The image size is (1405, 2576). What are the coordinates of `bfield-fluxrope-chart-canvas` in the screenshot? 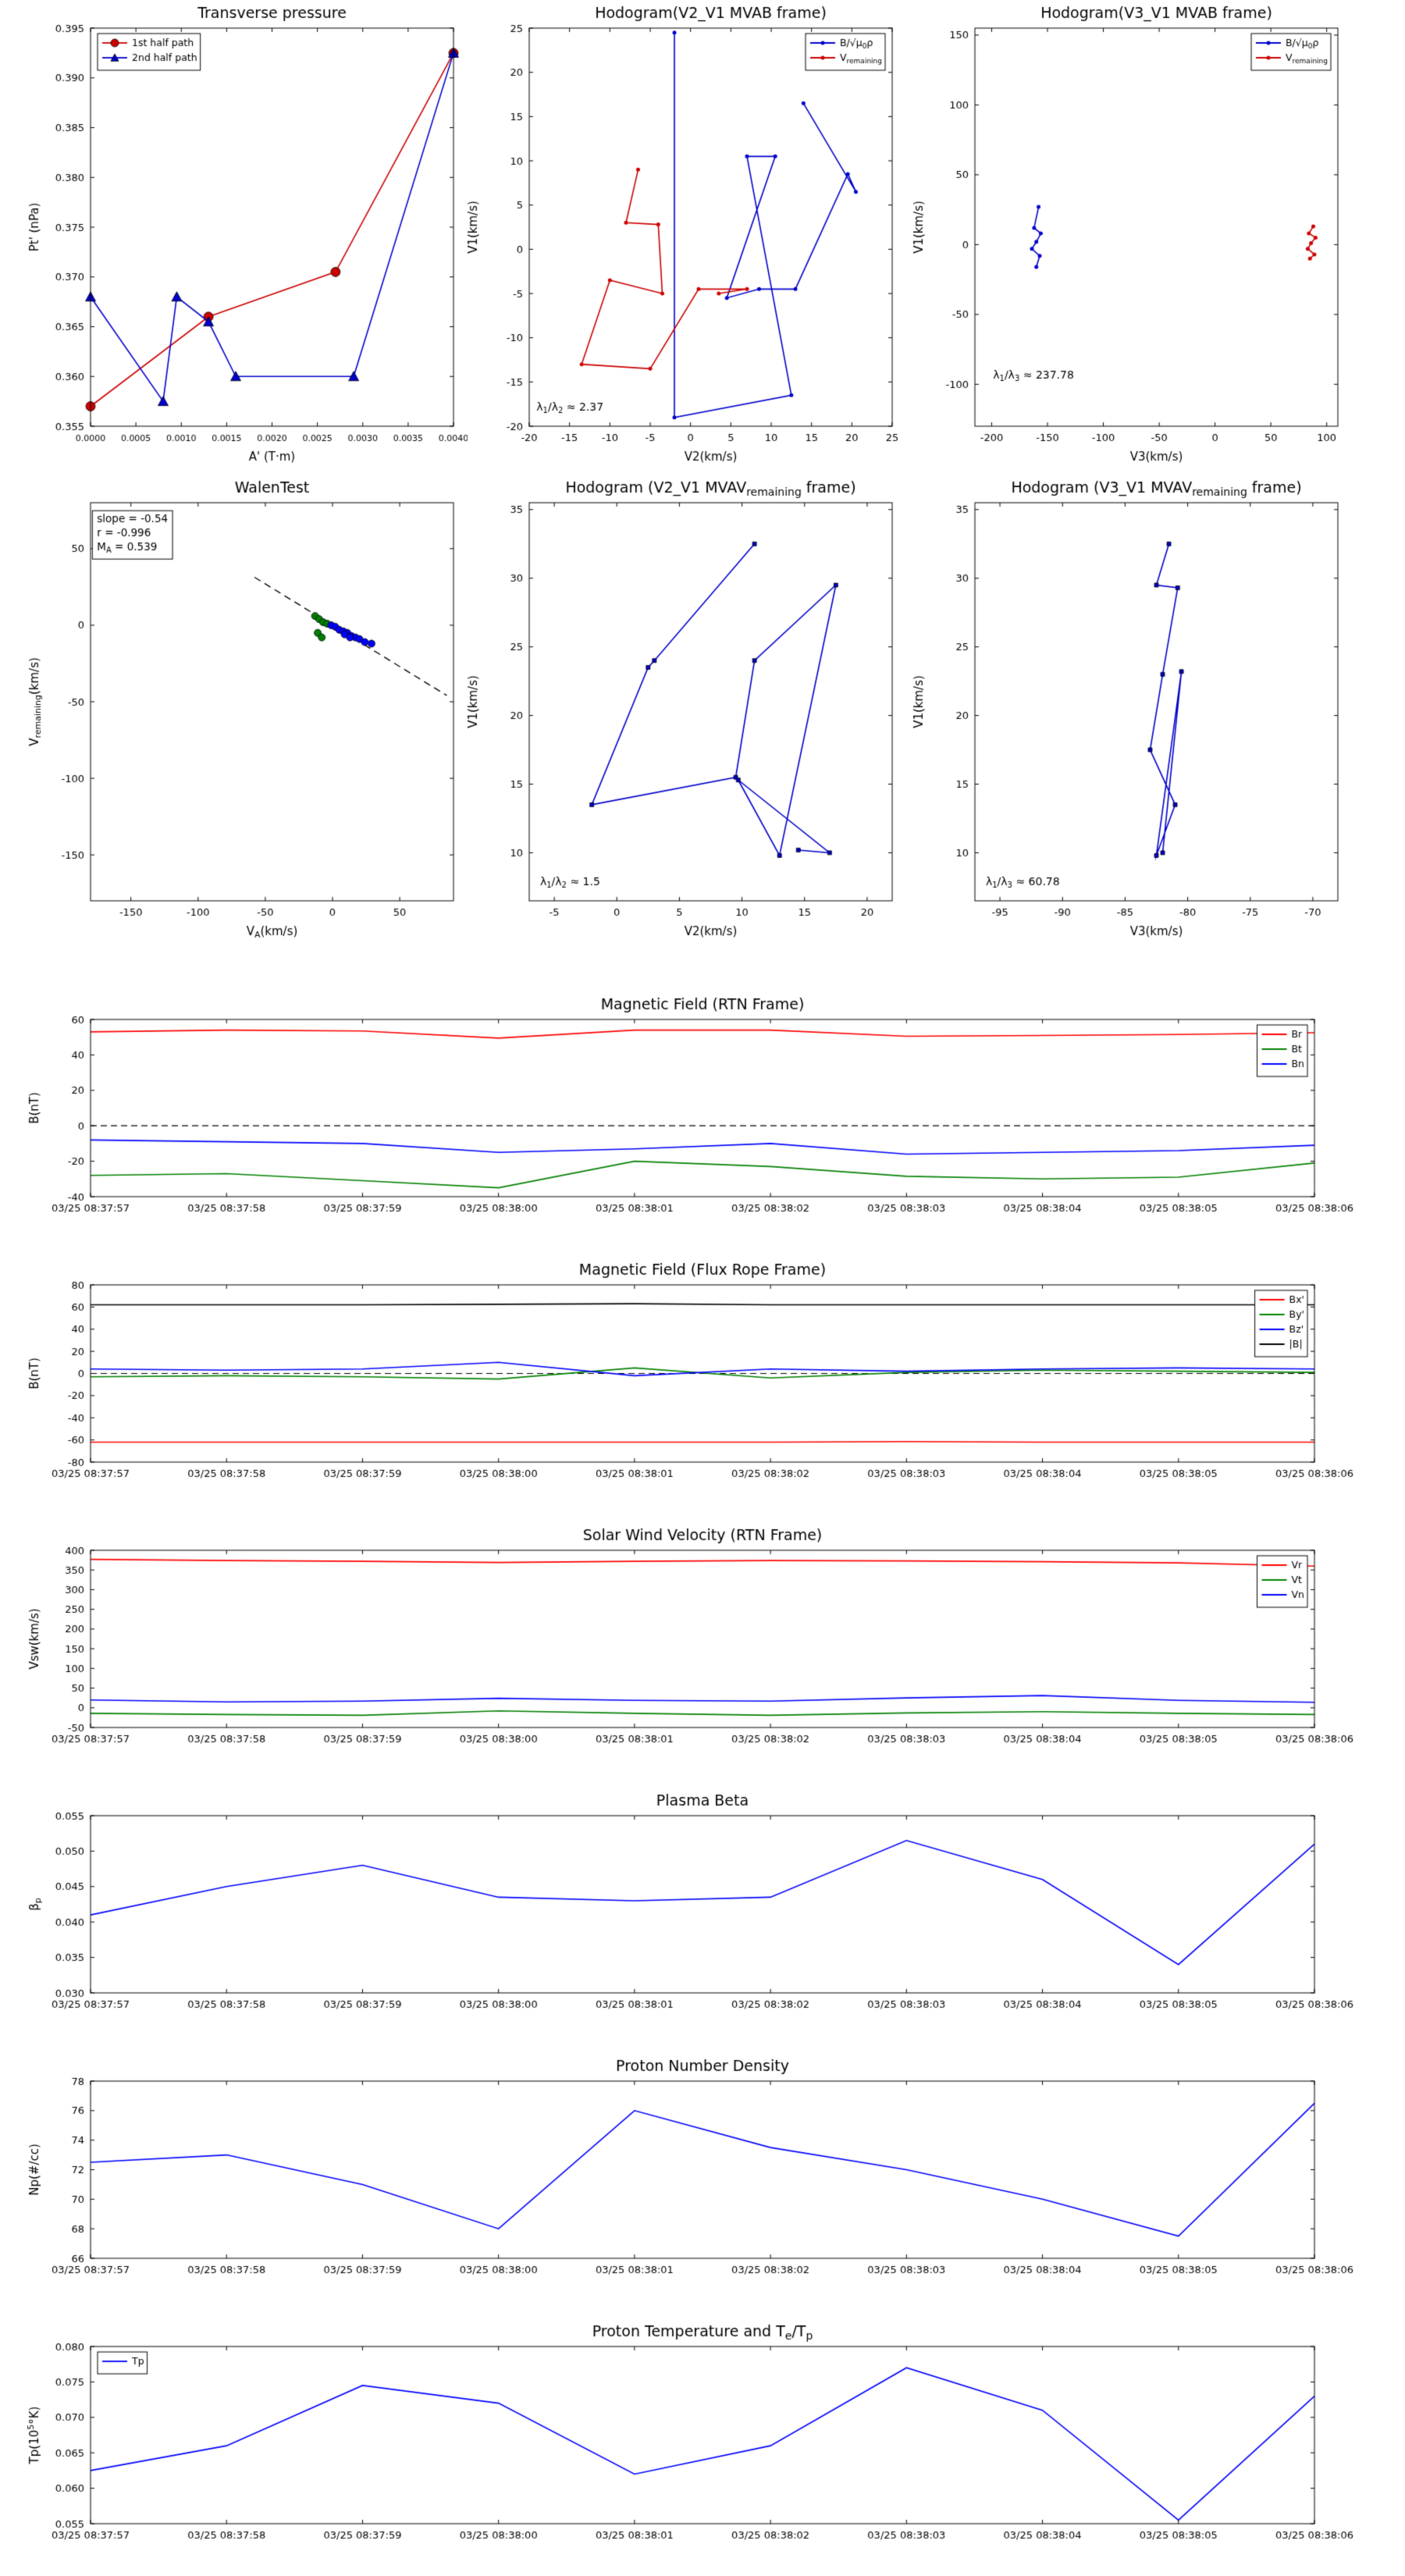 It's located at (703, 1379).